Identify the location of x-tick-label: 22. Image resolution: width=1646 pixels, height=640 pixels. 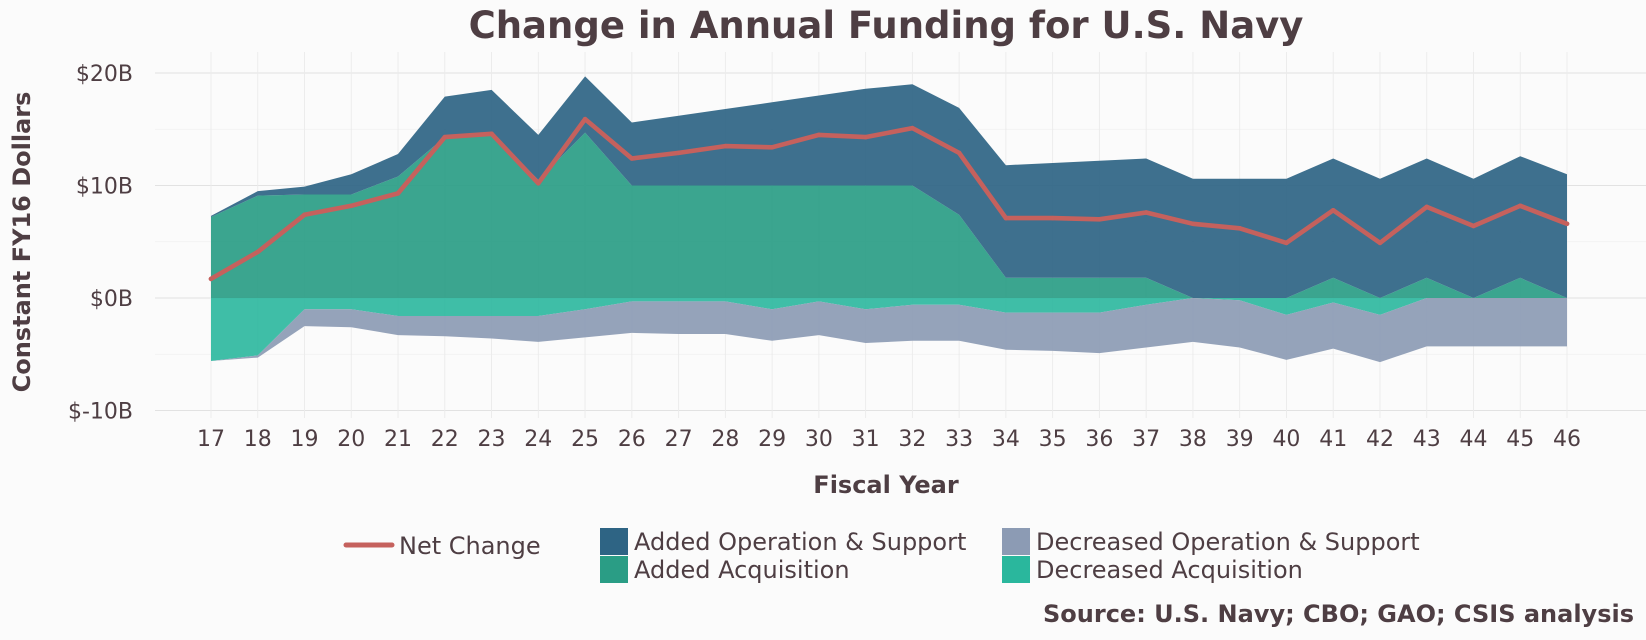
(445, 439).